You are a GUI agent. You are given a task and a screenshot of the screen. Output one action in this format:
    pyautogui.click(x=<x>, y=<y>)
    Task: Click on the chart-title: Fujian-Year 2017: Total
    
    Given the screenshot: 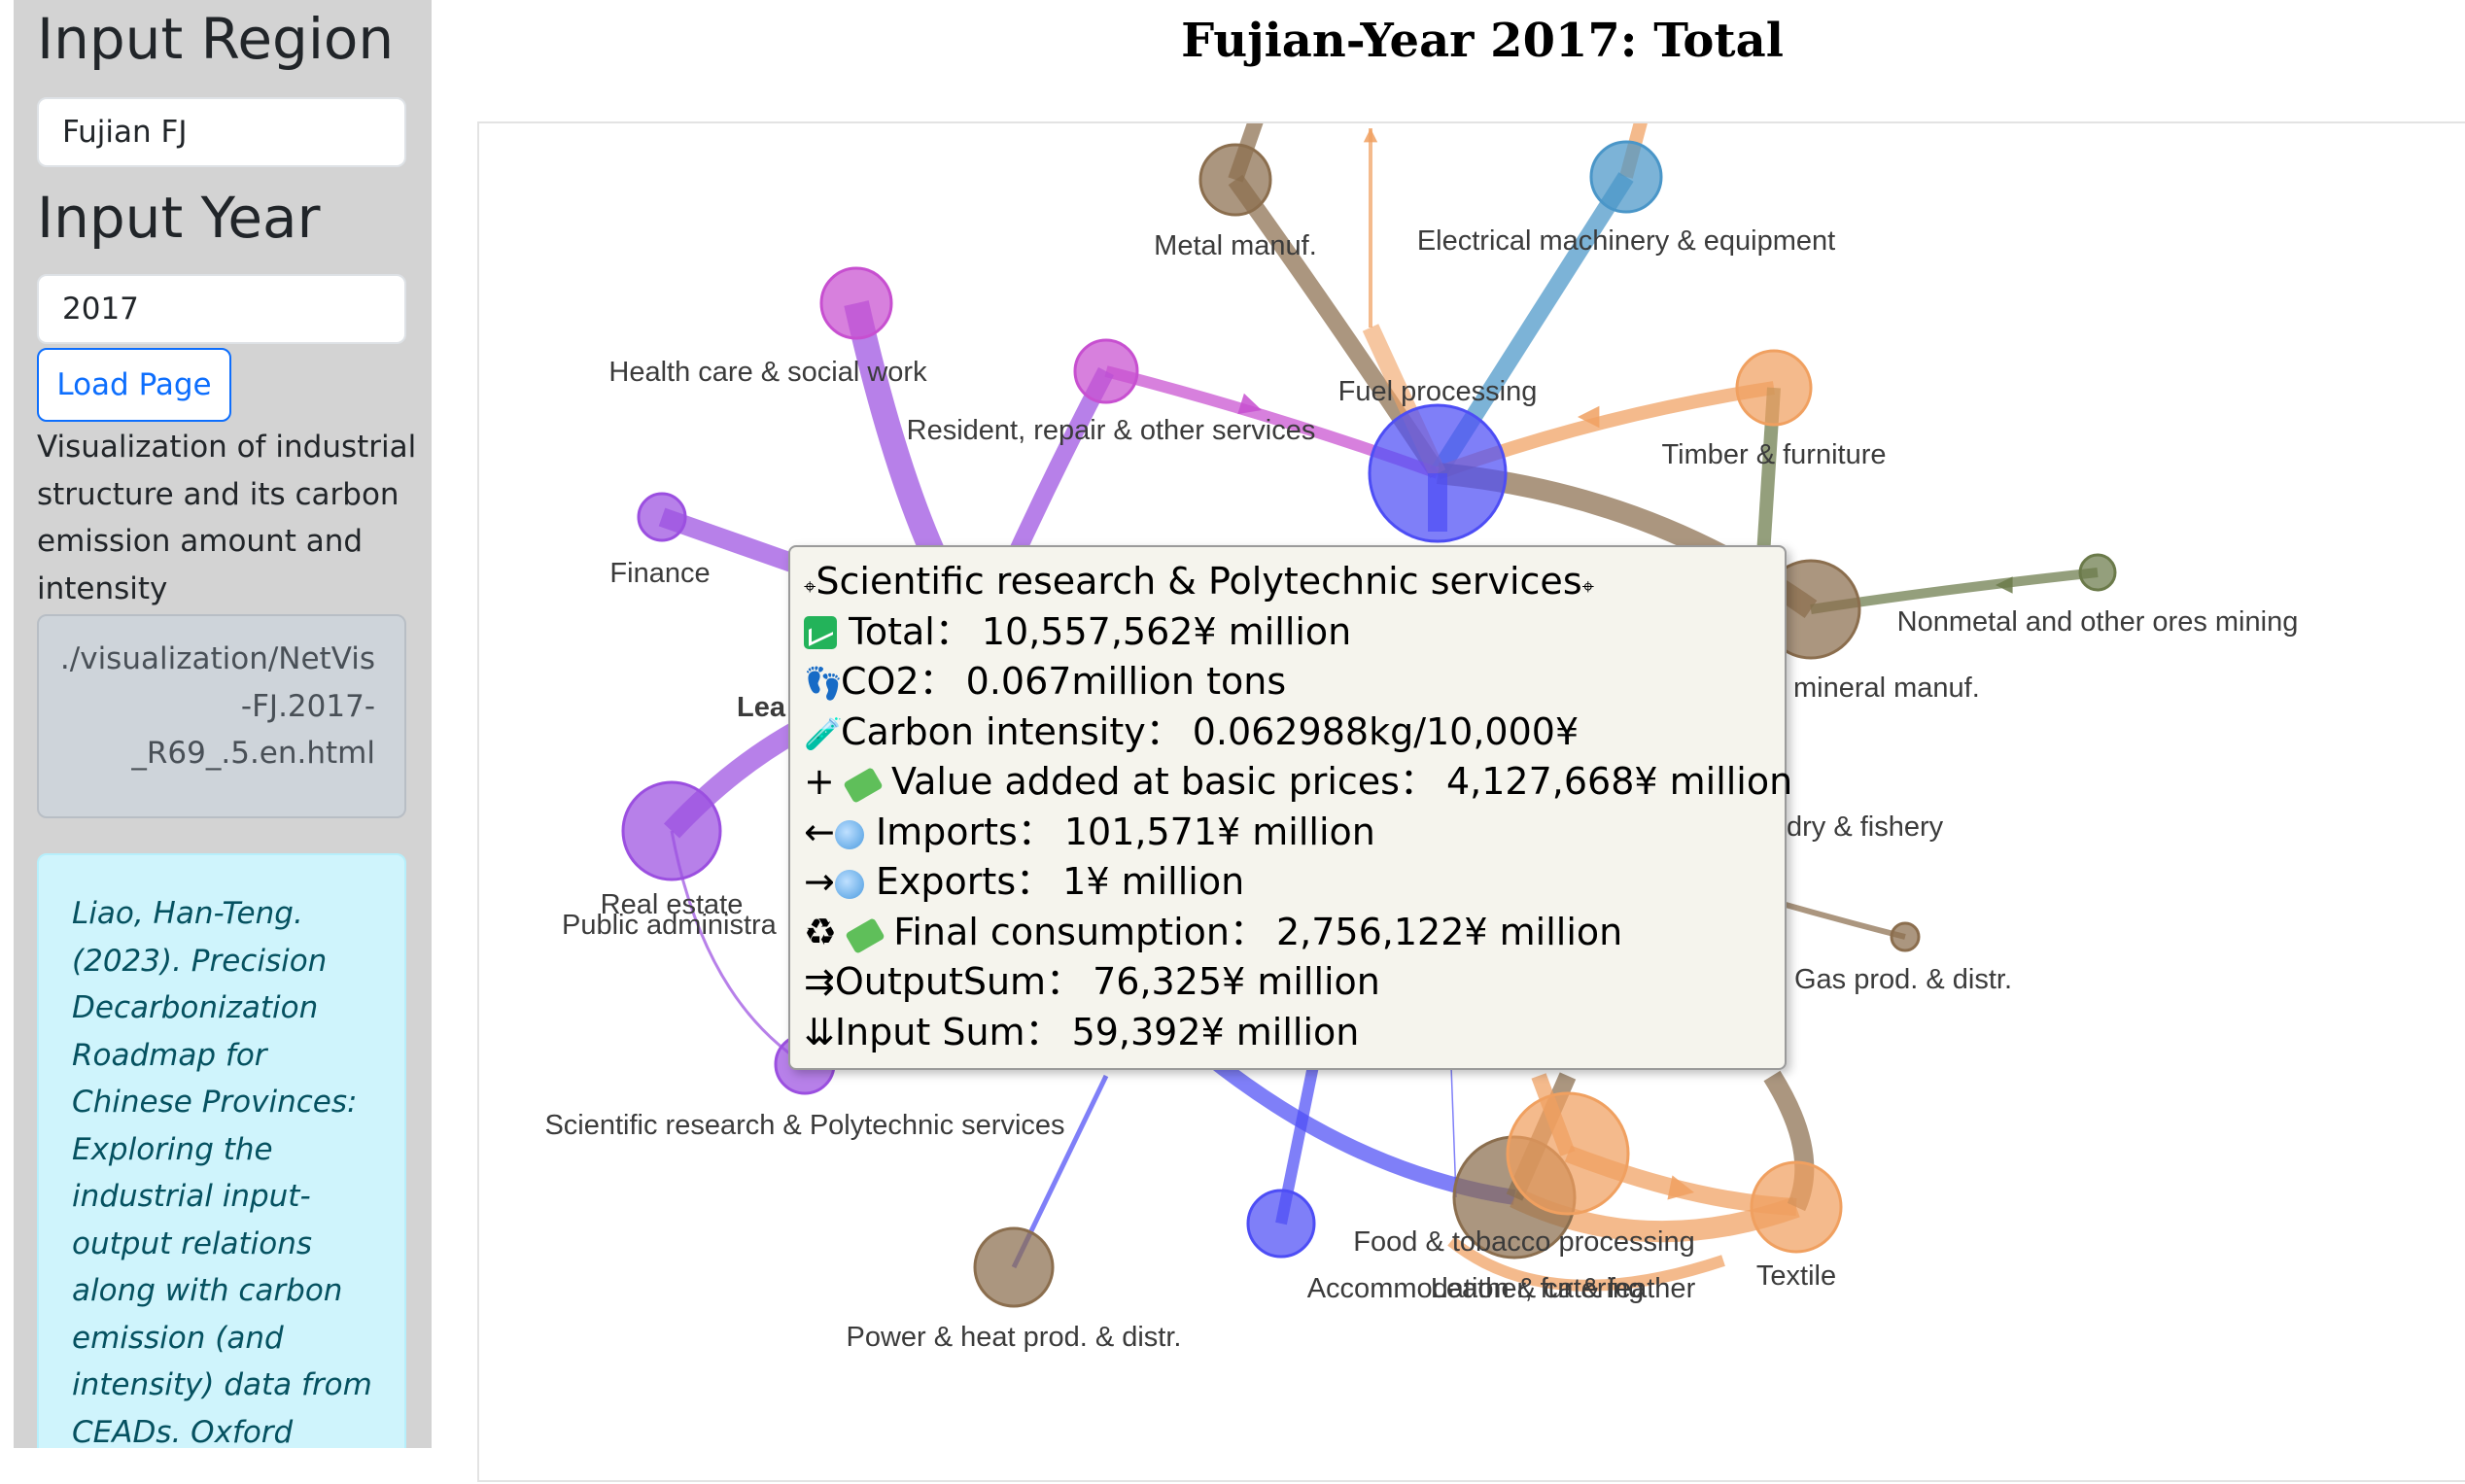 What is the action you would take?
    pyautogui.click(x=1483, y=41)
    